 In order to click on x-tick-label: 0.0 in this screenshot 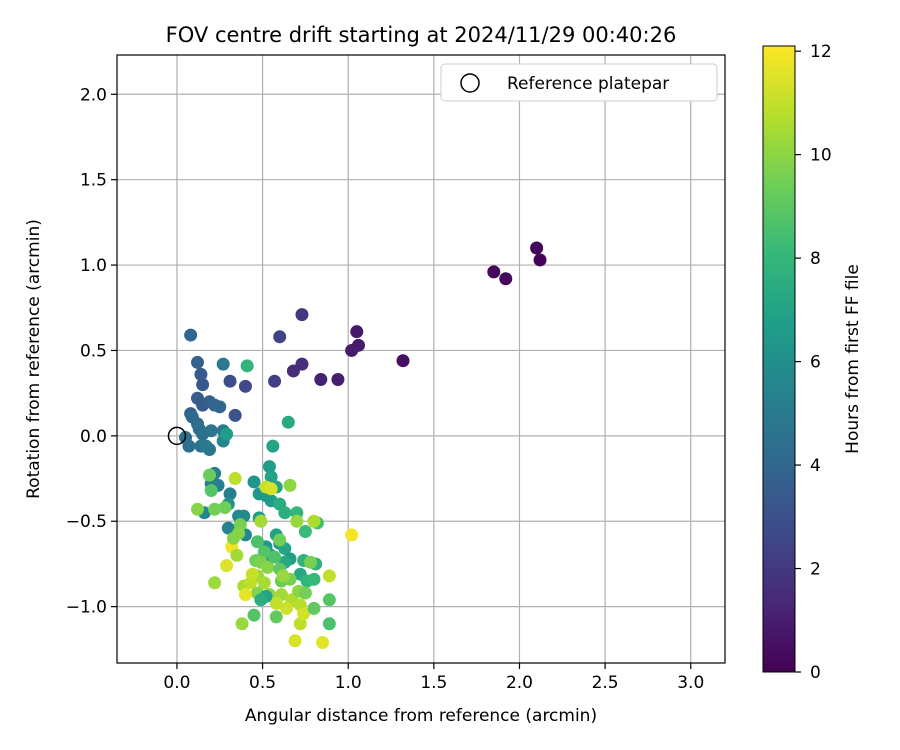, I will do `click(176, 683)`.